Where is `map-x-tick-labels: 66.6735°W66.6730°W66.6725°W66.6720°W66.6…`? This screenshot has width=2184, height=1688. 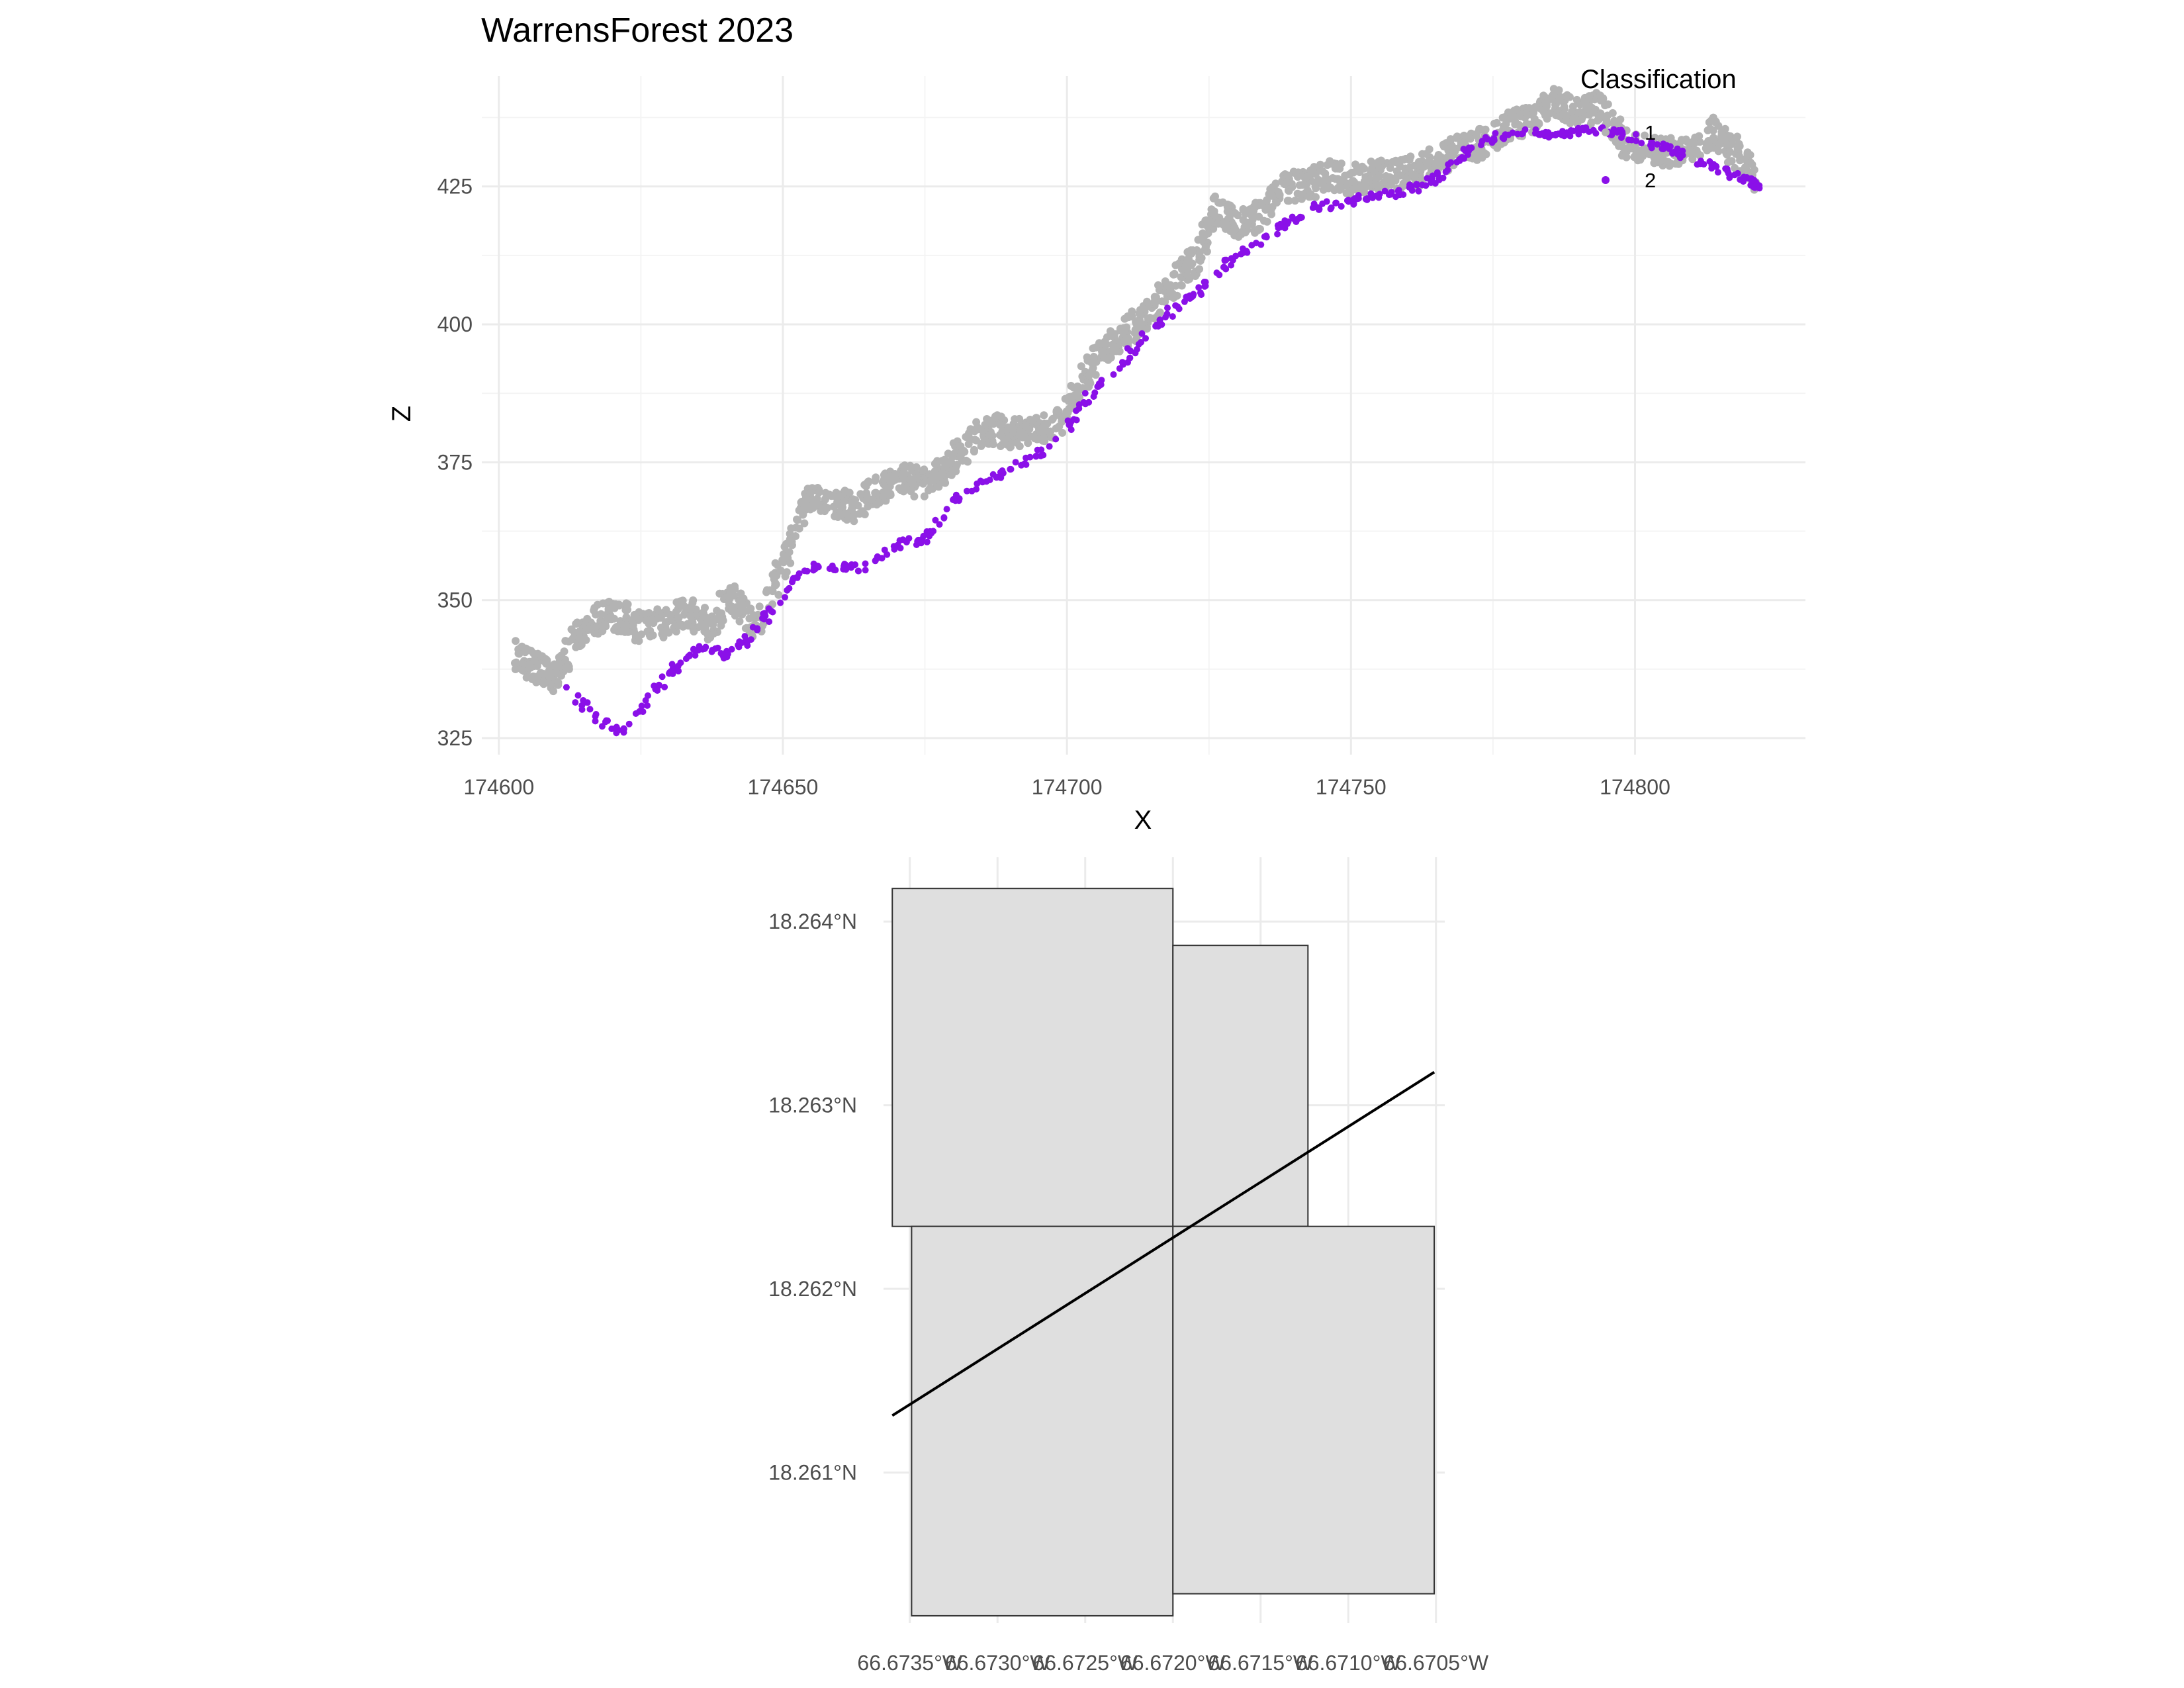
map-x-tick-labels: 66.6735°W66.6730°W66.6725°W66.6720°W66.6… is located at coordinates (1172, 1663).